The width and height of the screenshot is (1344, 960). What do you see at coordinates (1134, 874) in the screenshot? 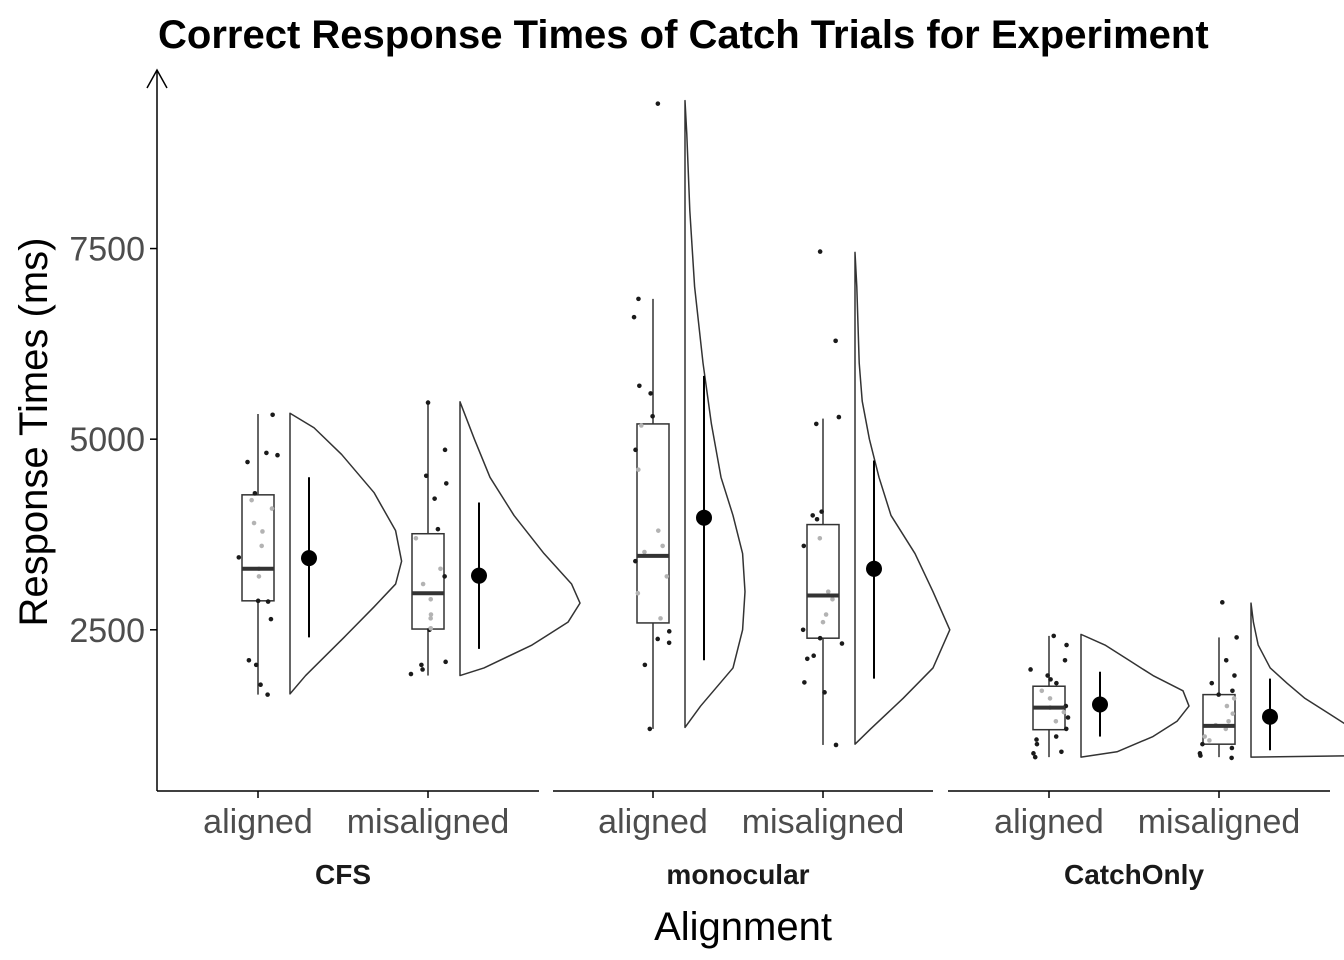
I see `panel-label: CatchOnly` at bounding box center [1134, 874].